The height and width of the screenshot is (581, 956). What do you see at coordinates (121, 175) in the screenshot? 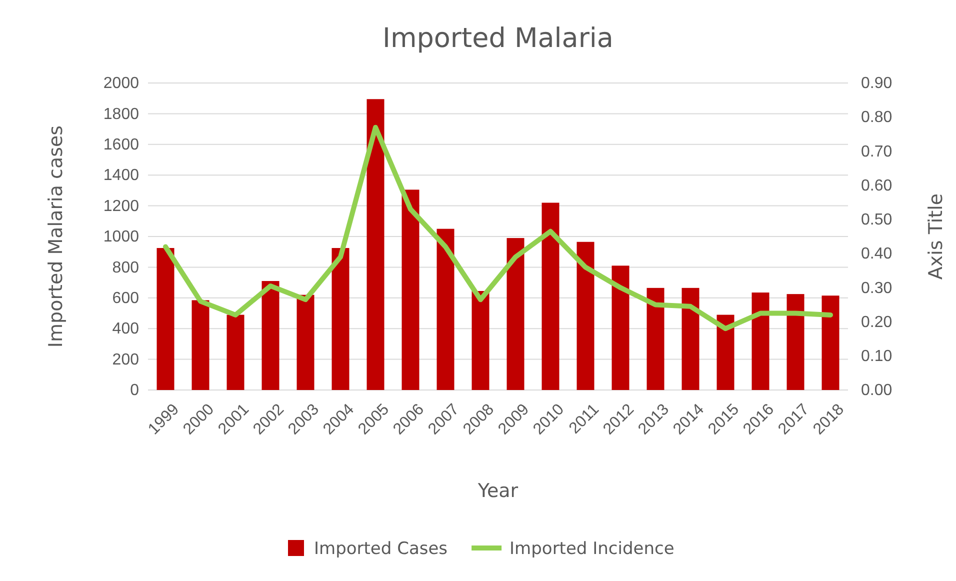
I see `y-tick-label: 1400` at bounding box center [121, 175].